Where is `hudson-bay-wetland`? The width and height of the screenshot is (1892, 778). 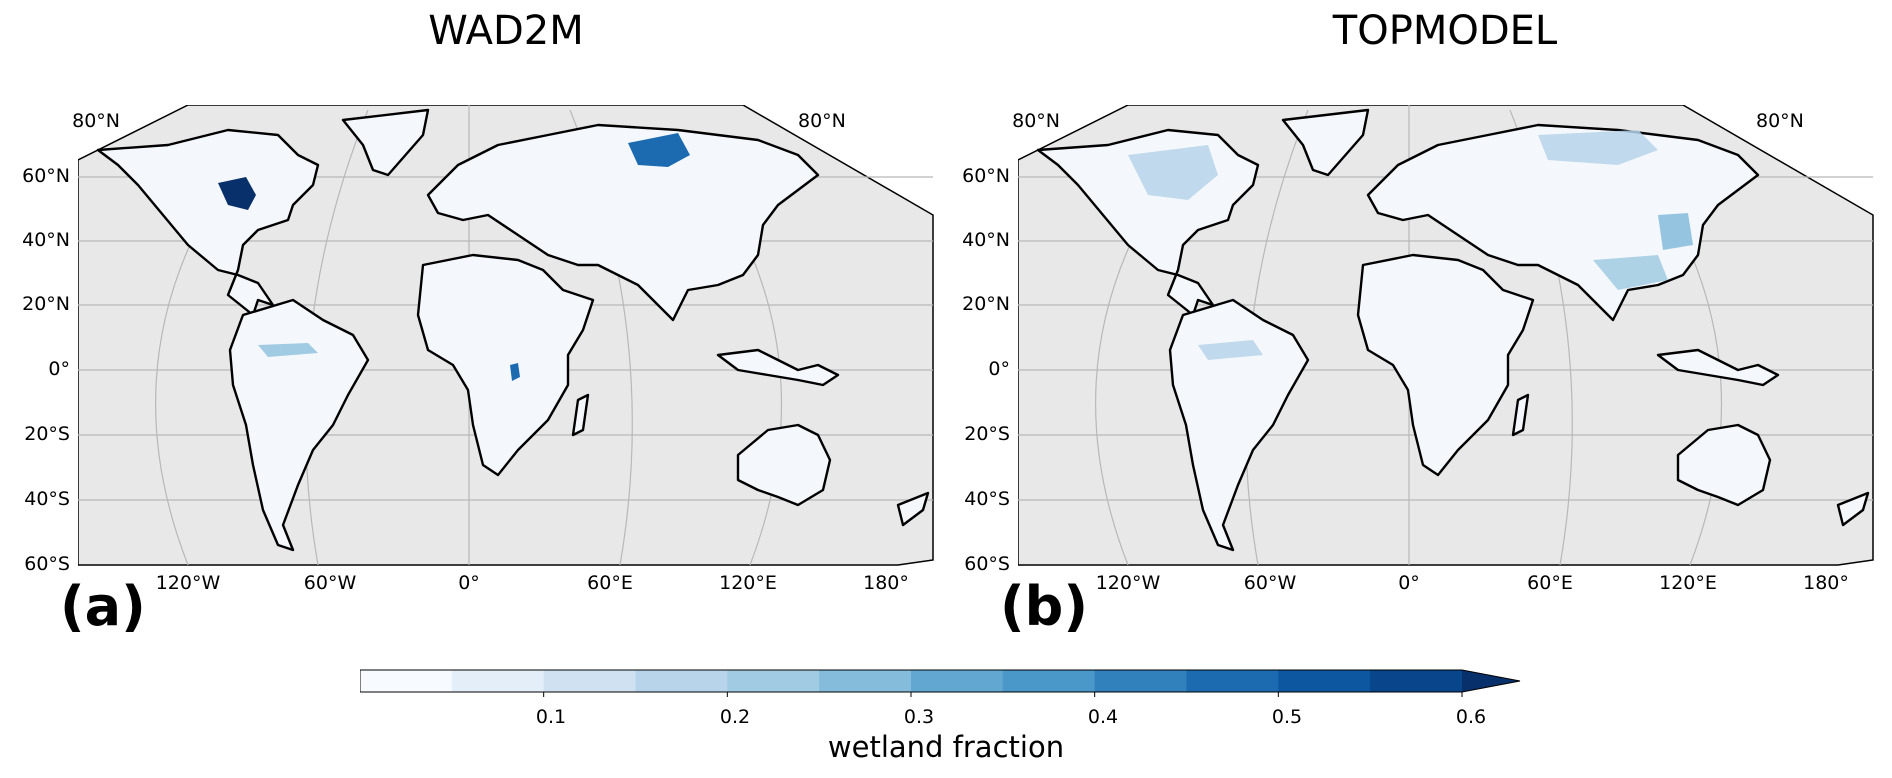 hudson-bay-wetland is located at coordinates (237, 193).